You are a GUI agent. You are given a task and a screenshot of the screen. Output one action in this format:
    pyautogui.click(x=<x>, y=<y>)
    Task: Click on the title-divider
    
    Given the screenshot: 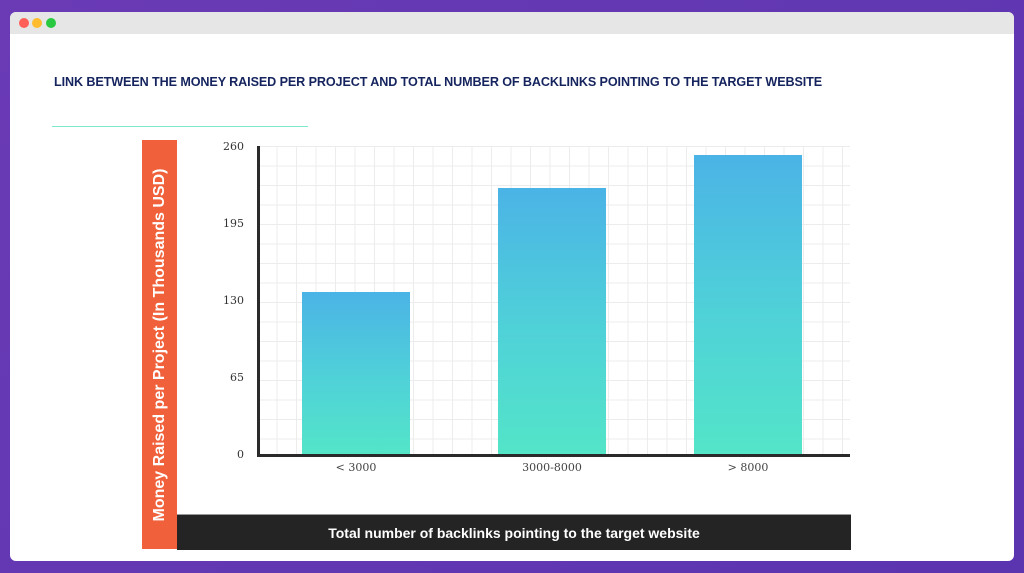 What is the action you would take?
    pyautogui.click(x=180, y=126)
    